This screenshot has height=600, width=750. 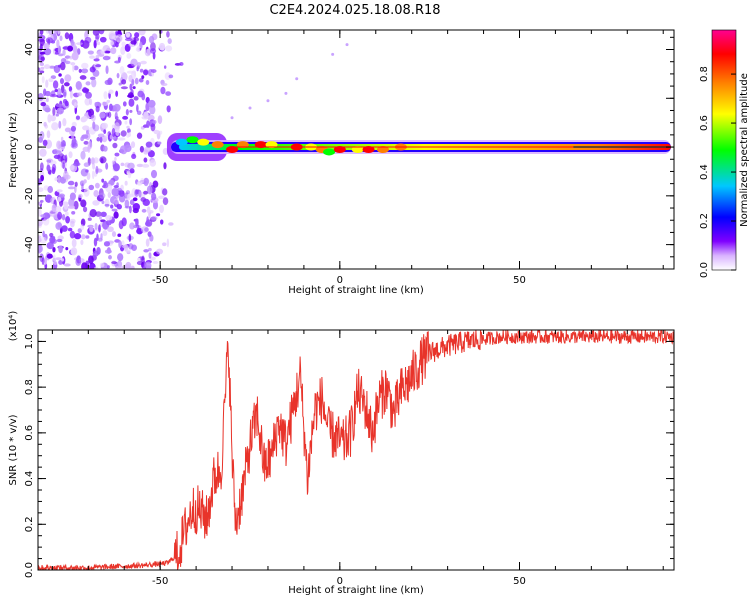 I want to click on x-tick-label: 0, so click(x=340, y=581).